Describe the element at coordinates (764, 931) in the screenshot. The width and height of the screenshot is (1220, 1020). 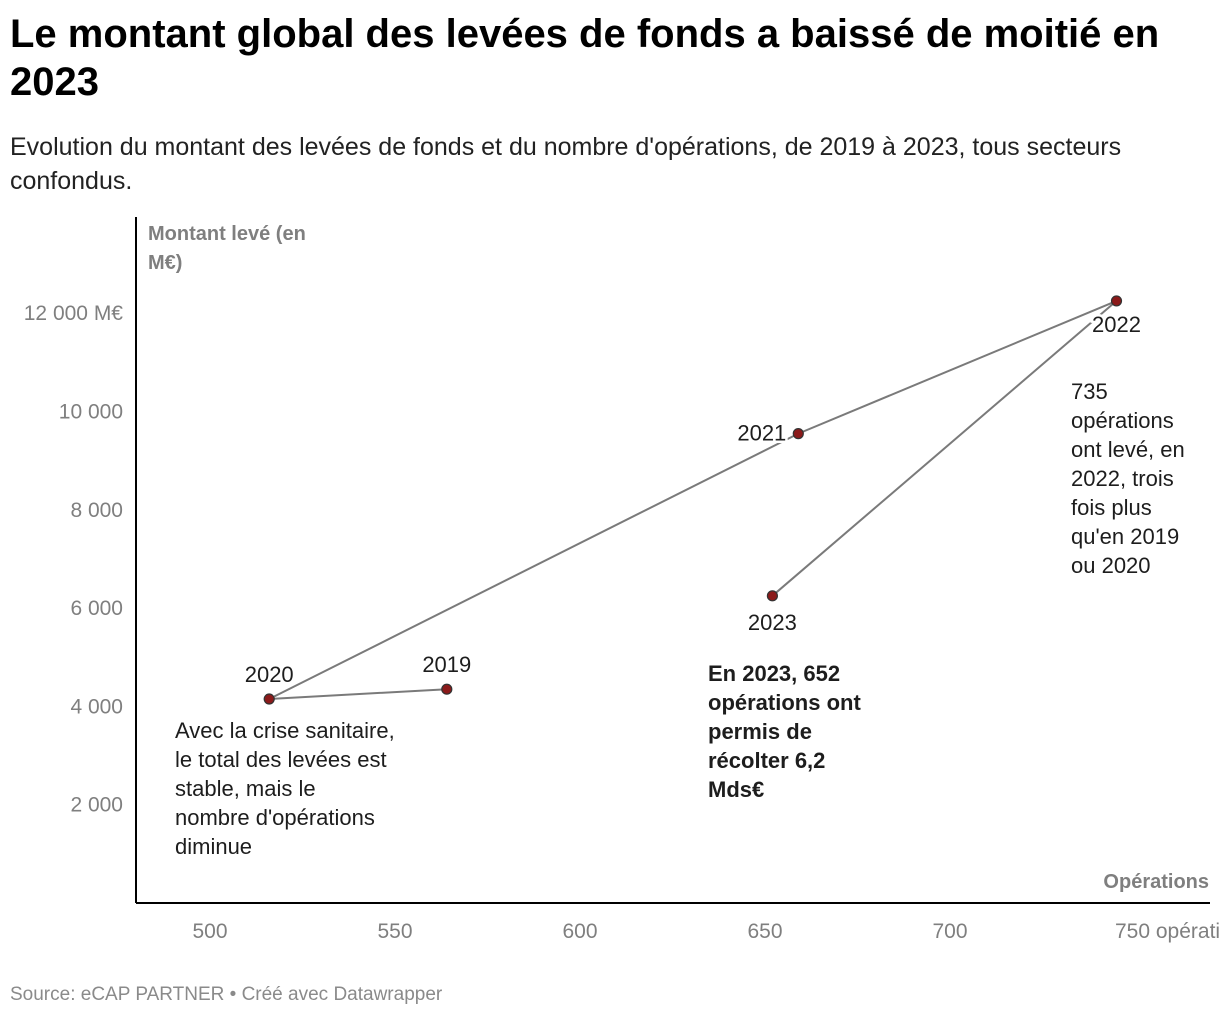
I see `x-tick-label: 650` at that location.